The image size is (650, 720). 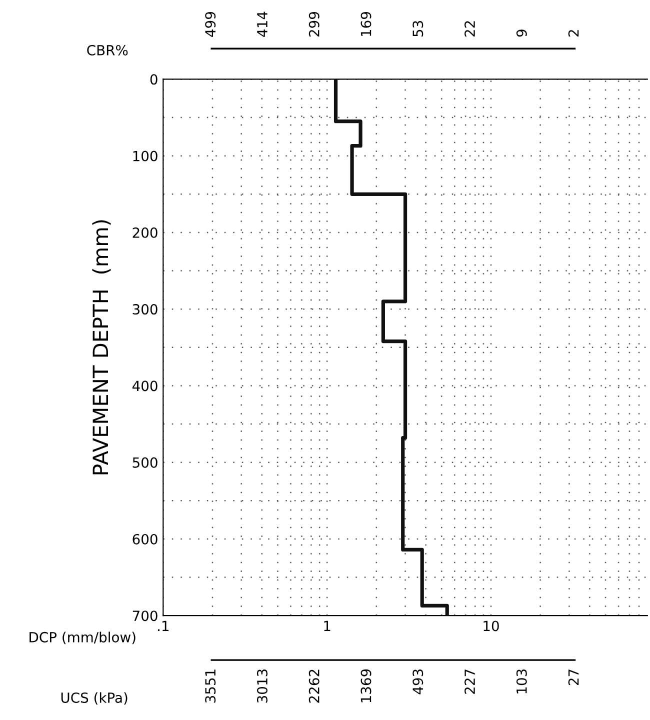 I want to click on y-tick-label: 400, so click(x=145, y=386).